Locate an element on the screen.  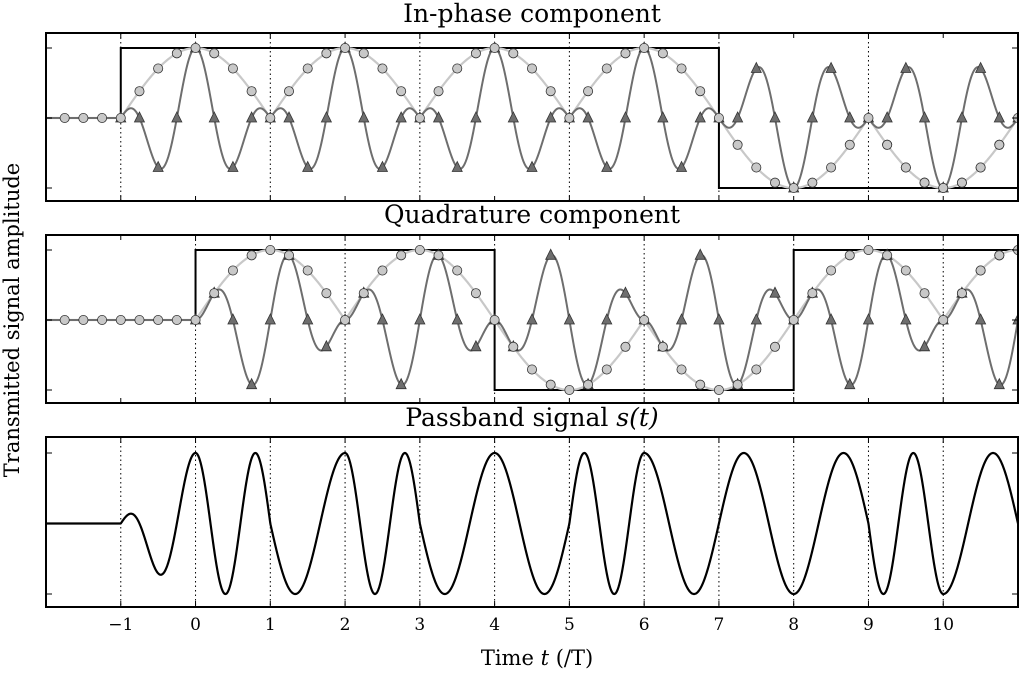
x-axis-label-var: t is located at coordinates (545, 658).